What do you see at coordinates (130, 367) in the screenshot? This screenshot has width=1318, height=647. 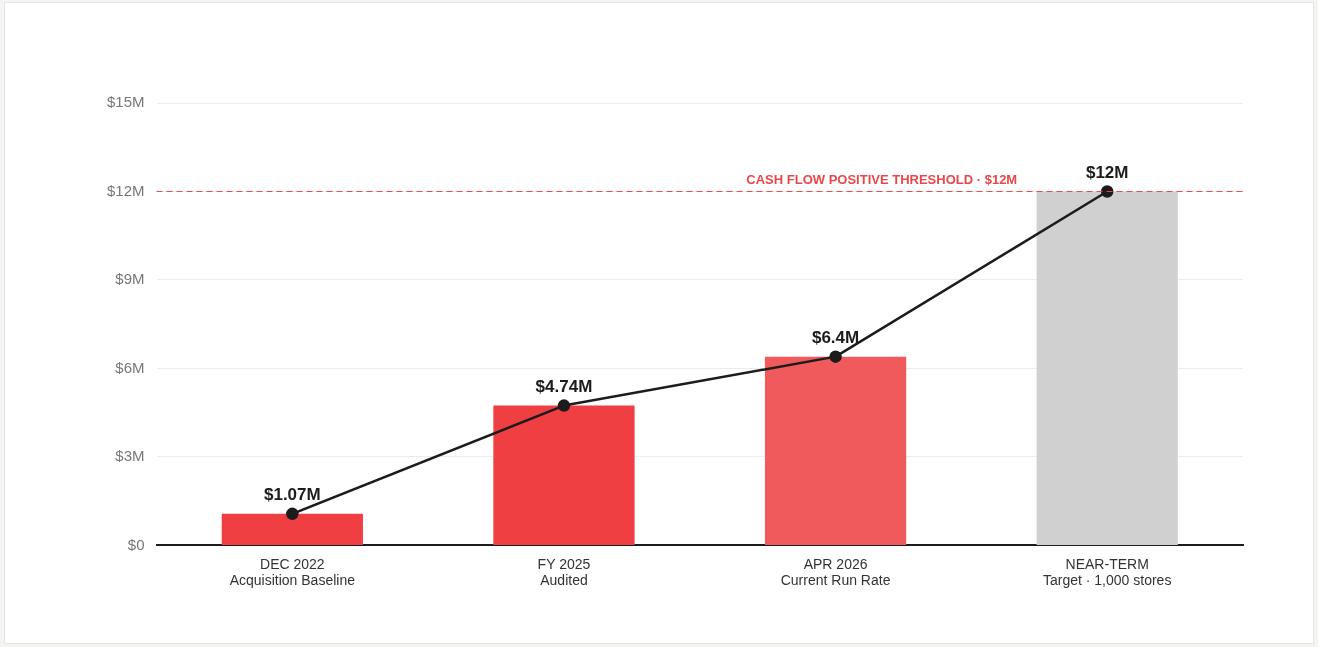 I see `y-tick-label: $6M` at bounding box center [130, 367].